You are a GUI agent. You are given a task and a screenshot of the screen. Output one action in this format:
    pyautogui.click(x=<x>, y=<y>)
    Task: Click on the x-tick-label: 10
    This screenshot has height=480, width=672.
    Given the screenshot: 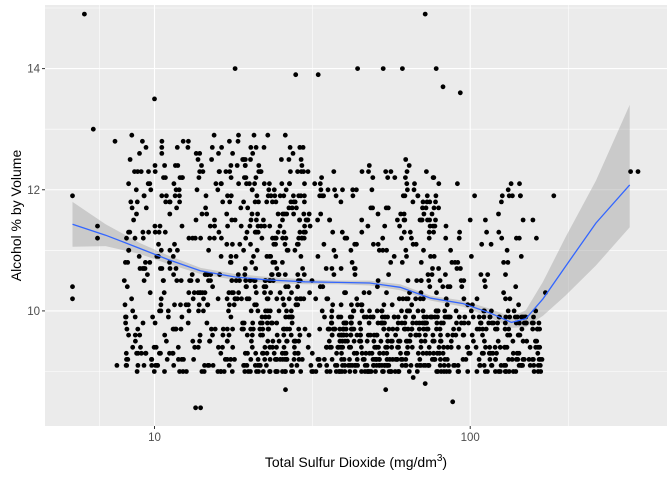 What is the action you would take?
    pyautogui.click(x=154, y=438)
    